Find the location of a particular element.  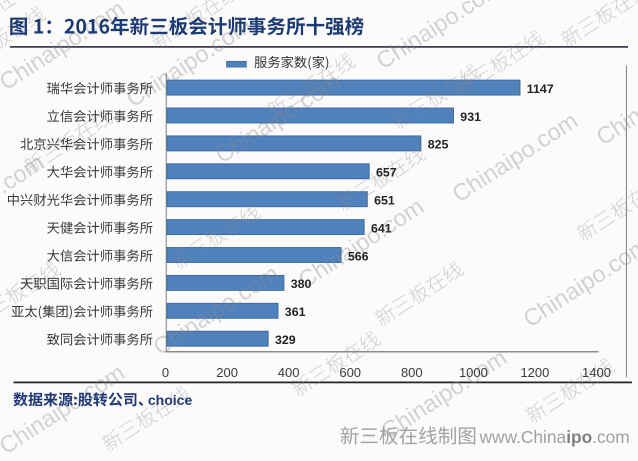

svg-text: 0 is located at coordinates (165, 372).